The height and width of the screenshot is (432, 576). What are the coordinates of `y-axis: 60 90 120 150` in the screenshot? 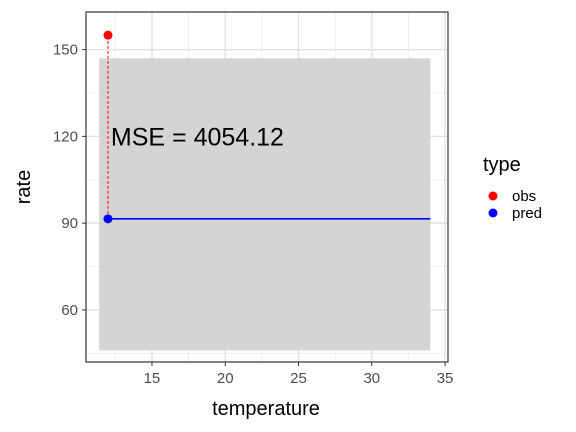 It's located at (69, 180).